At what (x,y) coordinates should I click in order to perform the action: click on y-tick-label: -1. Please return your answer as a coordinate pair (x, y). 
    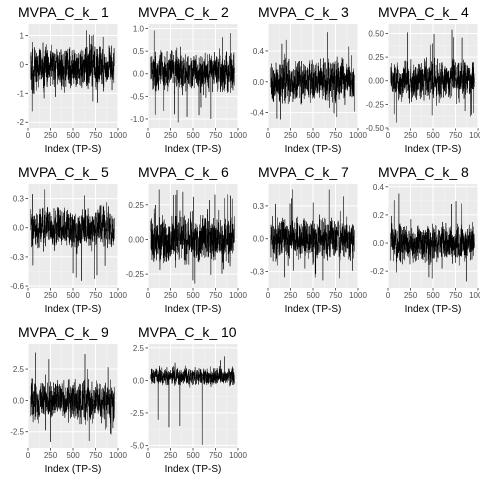
    Looking at the image, I should click on (21, 93).